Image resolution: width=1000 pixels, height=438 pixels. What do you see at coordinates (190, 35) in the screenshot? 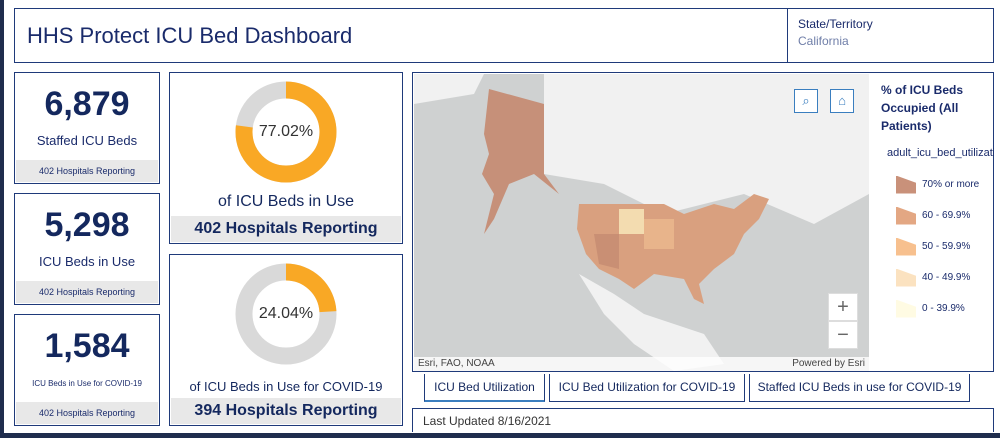
I see `page-title: HHS Protect ICU Bed Dashboard` at bounding box center [190, 35].